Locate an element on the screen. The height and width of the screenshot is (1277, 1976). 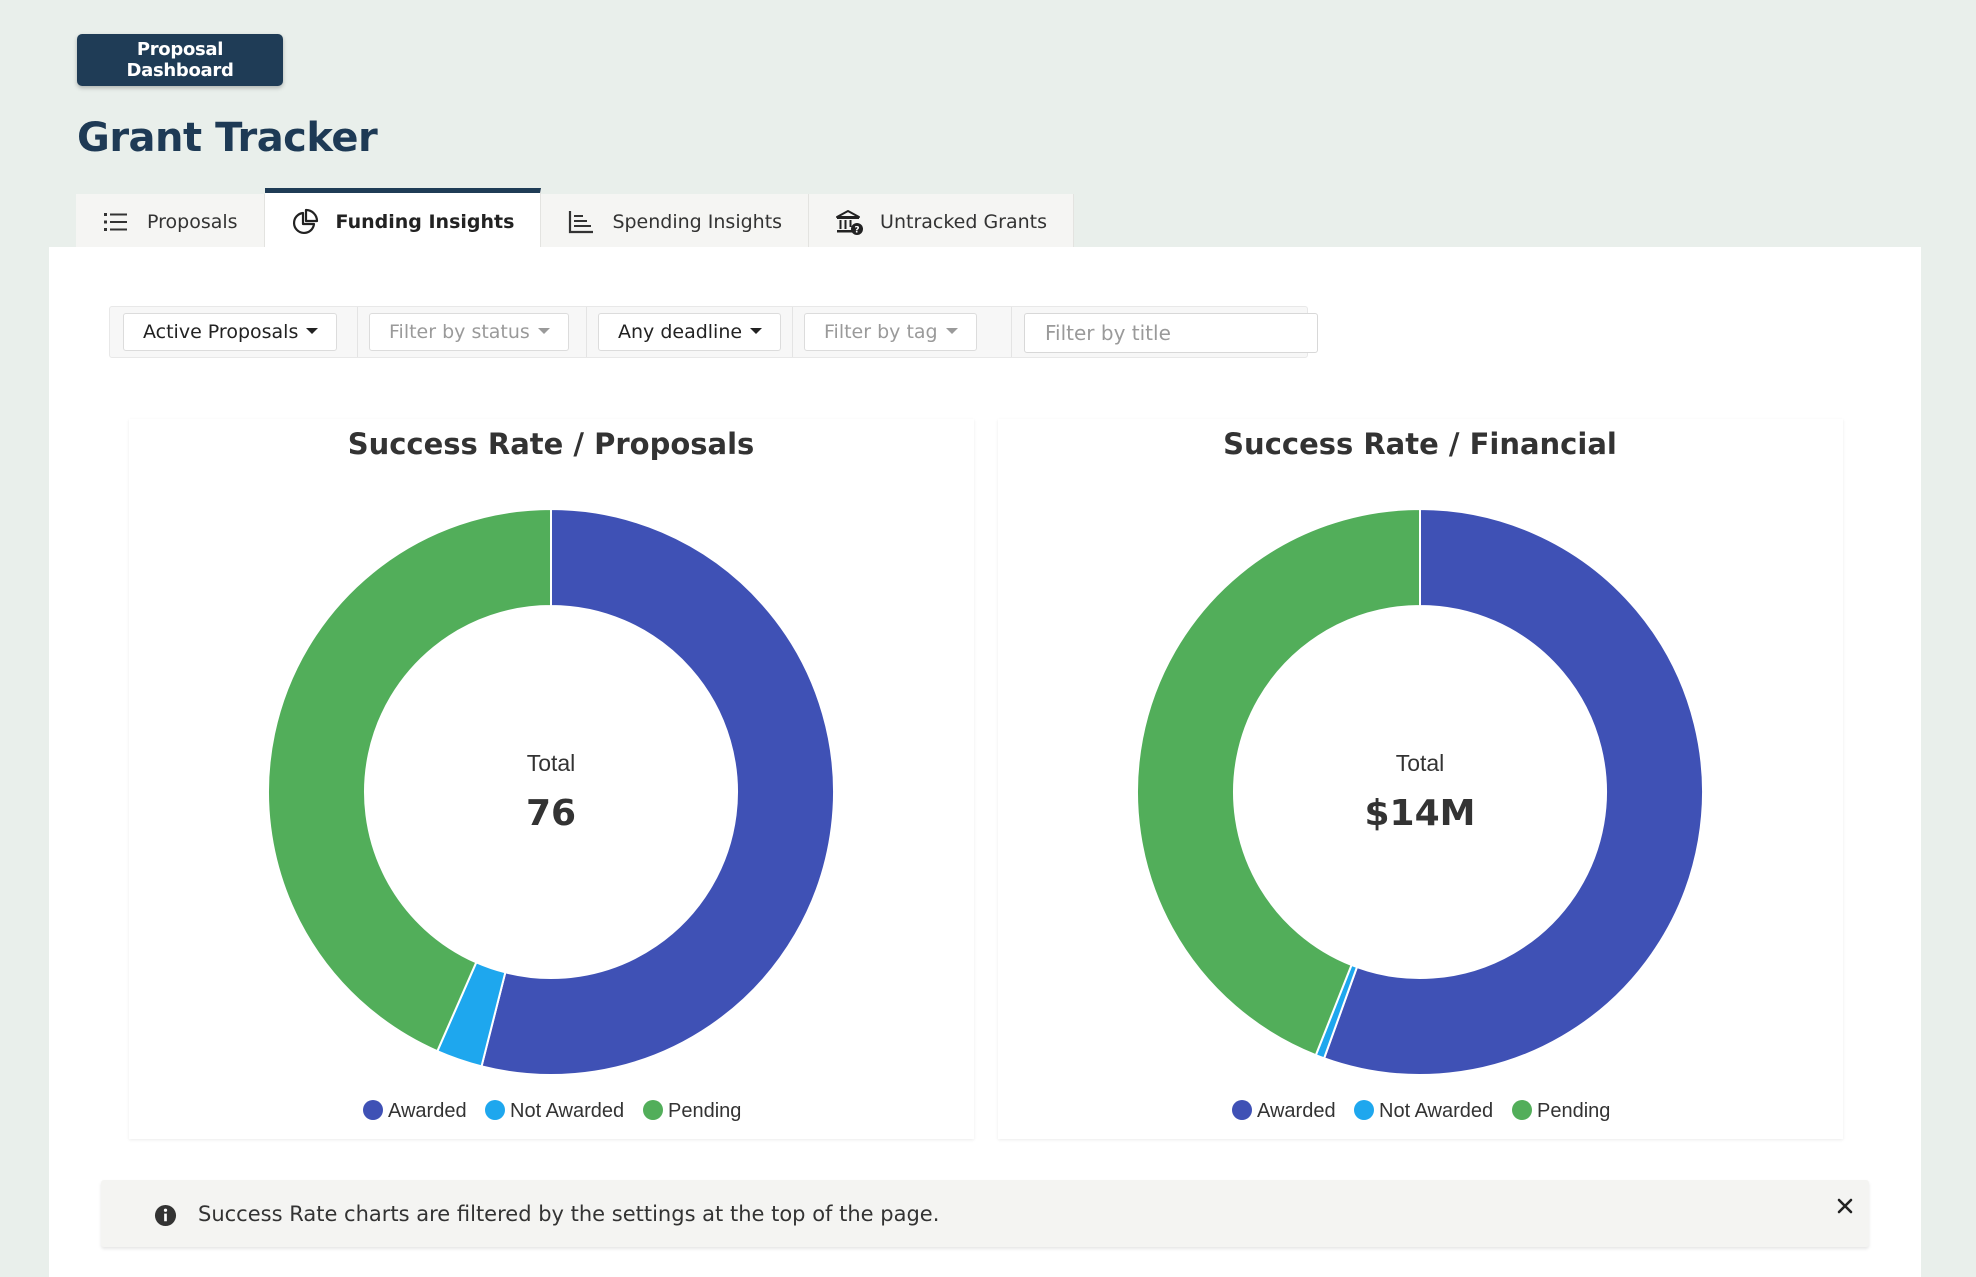
scope-filter-dropdown: Active Proposals is located at coordinates (230, 332).